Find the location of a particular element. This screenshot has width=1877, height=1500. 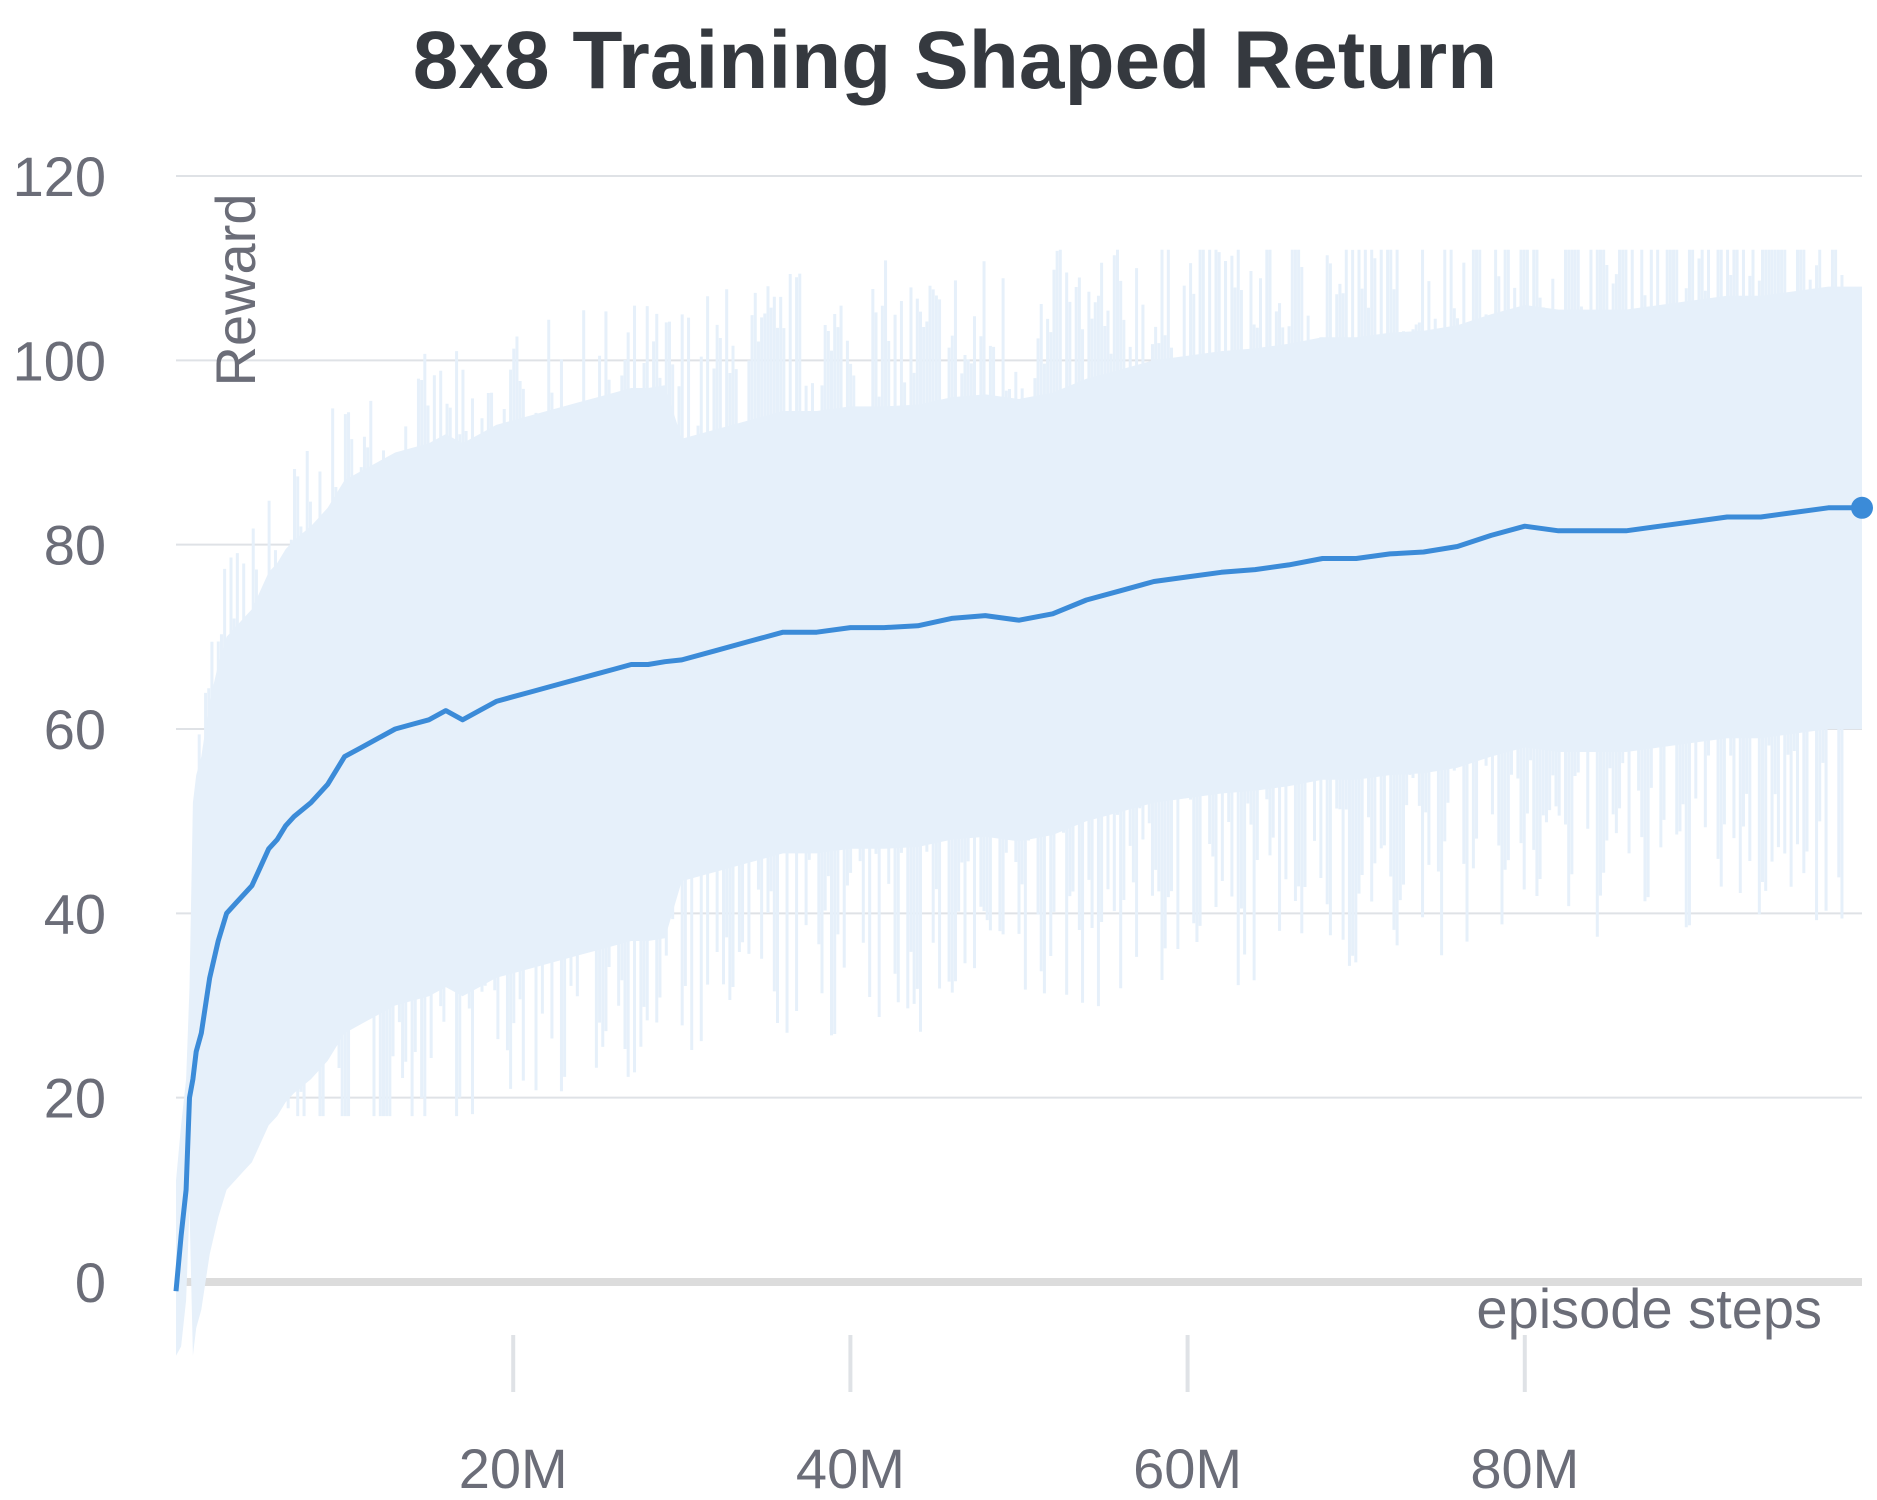

x-tick-label: 60M is located at coordinates (1187, 1468).